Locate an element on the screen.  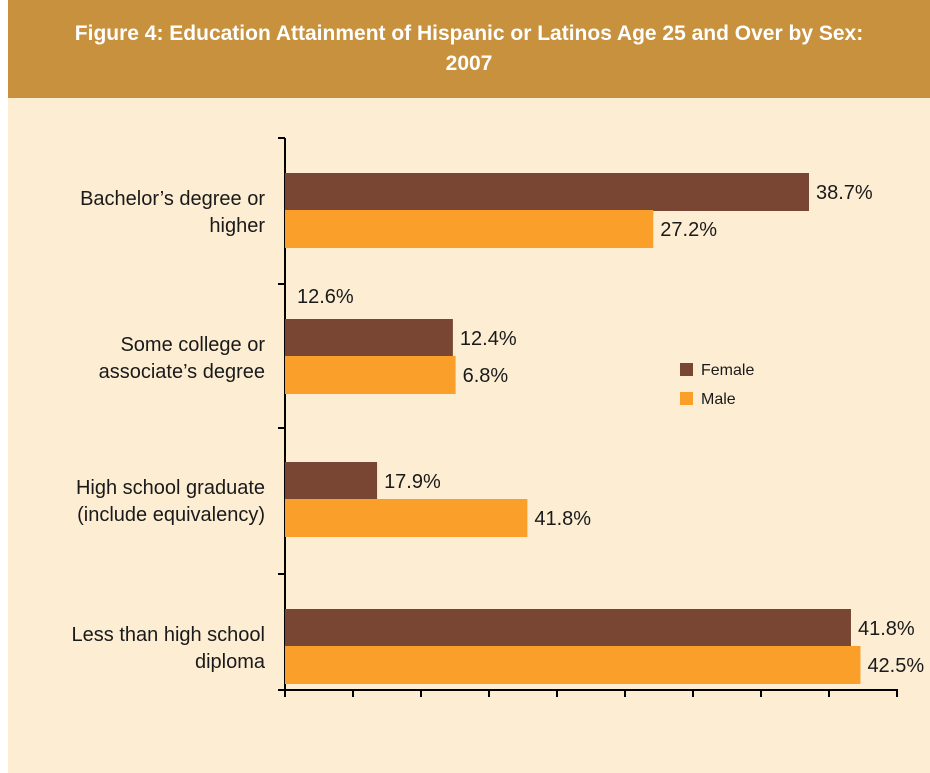
category-label: Some college or is located at coordinates (192, 345).